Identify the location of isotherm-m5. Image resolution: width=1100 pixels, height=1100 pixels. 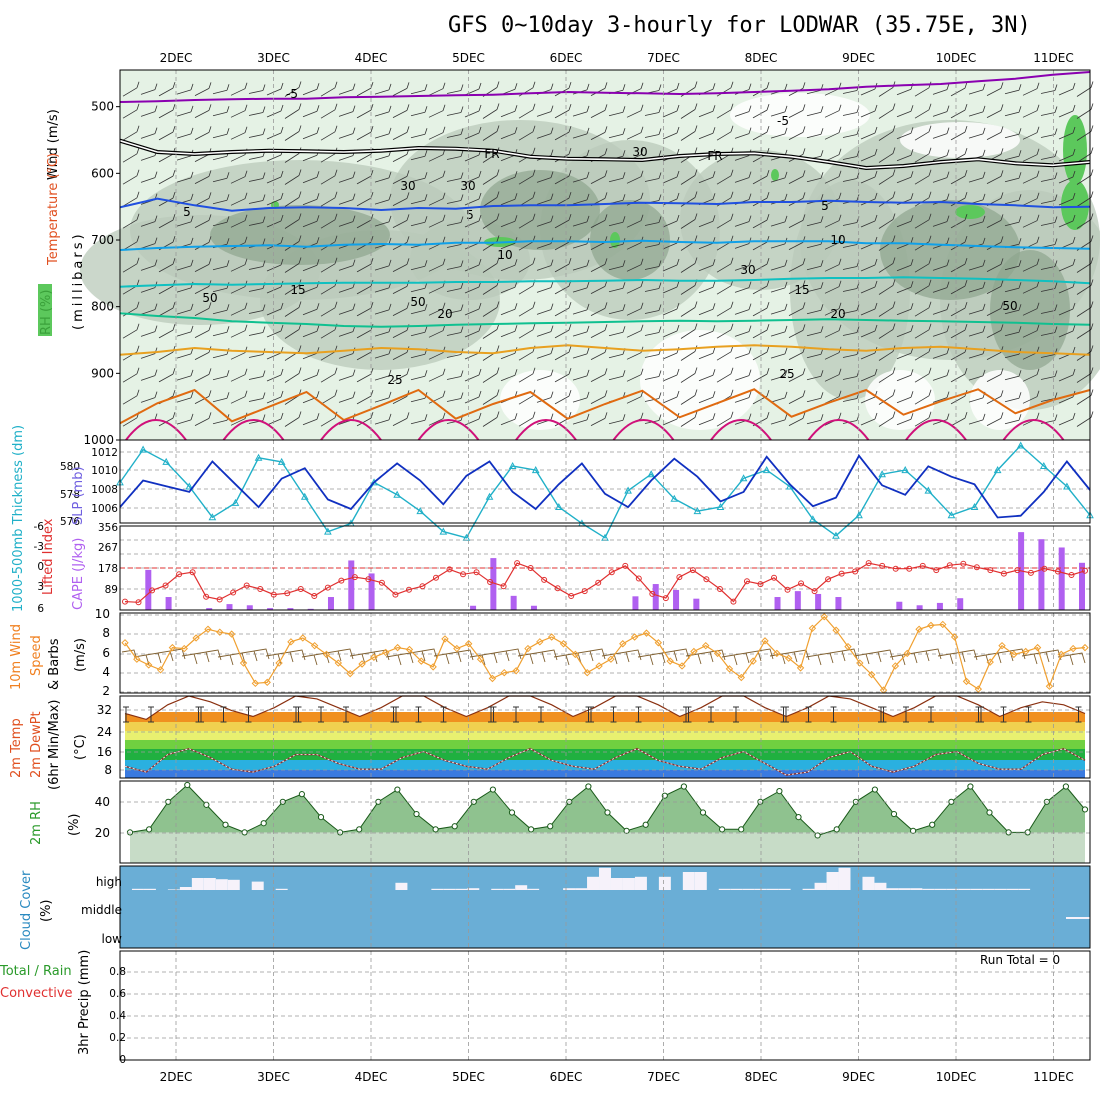
(605, 87).